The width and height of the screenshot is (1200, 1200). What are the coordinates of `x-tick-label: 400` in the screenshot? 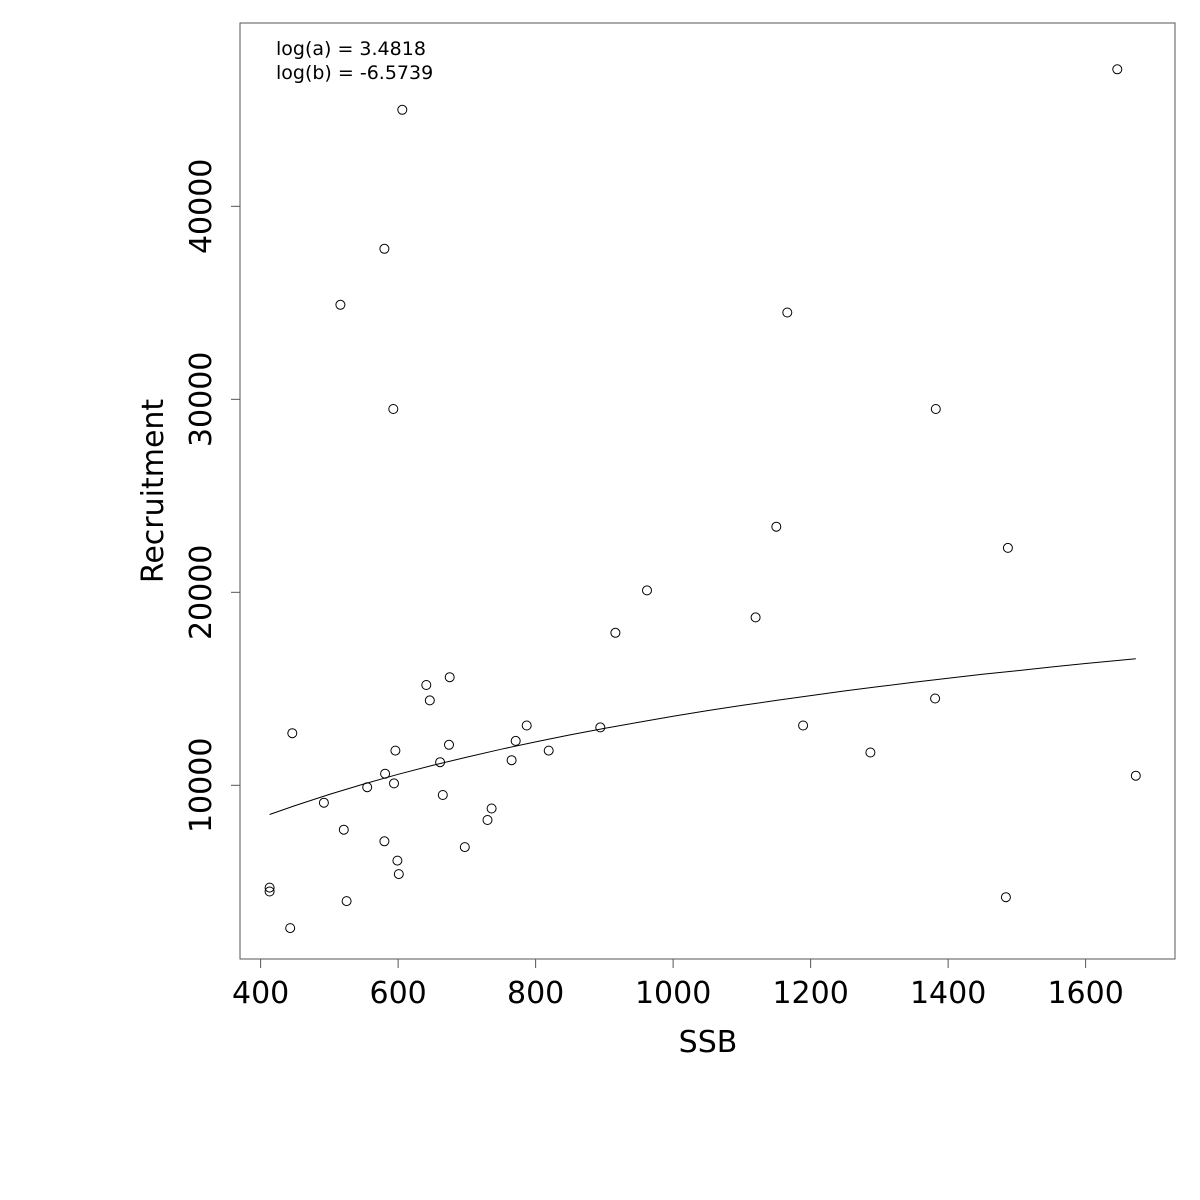 It's located at (260, 993).